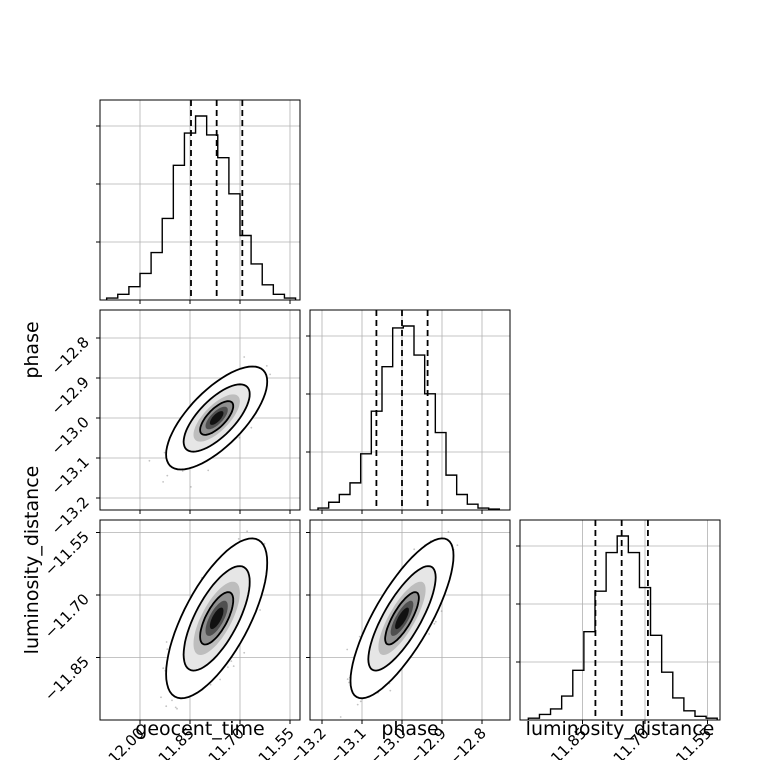 This screenshot has height=760, width=760. I want to click on hist-panel-luminosity_distance, so click(618, 621).